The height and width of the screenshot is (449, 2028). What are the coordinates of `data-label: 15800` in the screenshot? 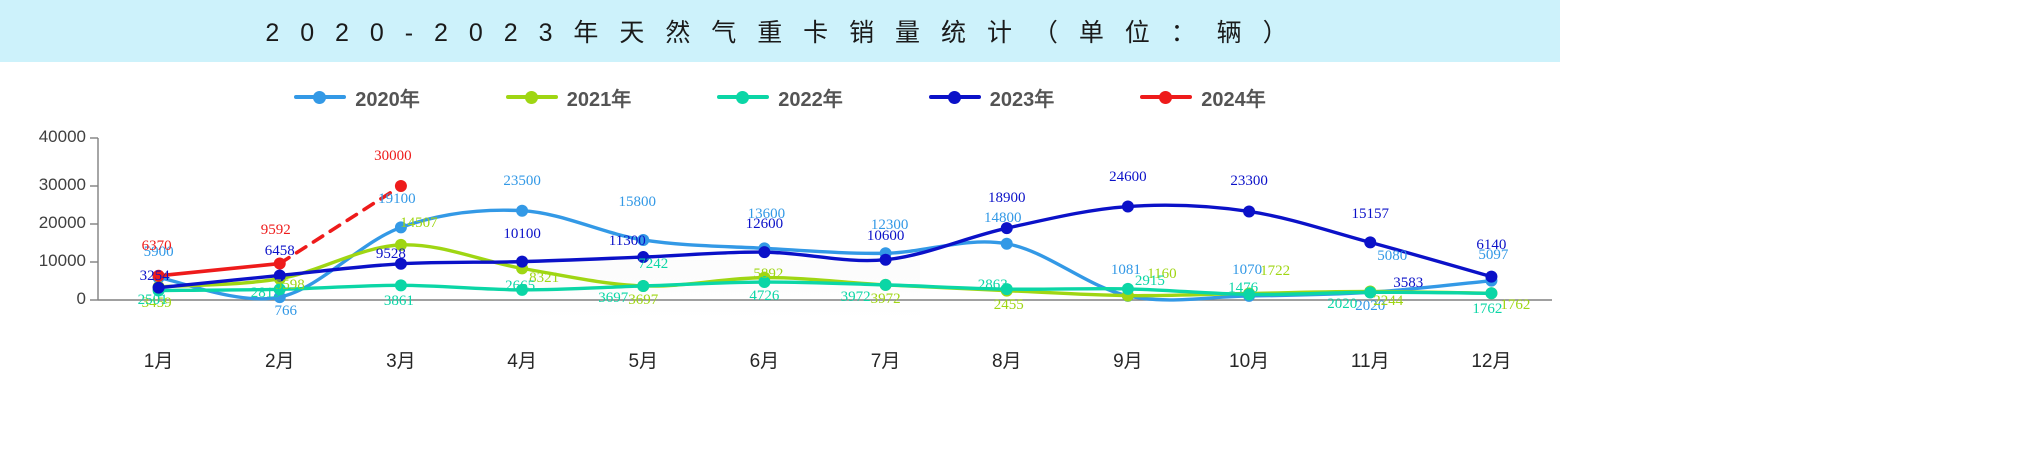 It's located at (637, 201).